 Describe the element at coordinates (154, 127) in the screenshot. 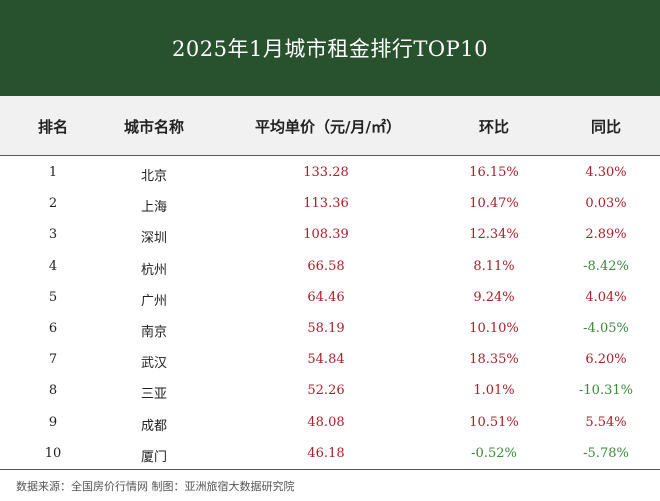

I see `header-city: 城市名称` at that location.